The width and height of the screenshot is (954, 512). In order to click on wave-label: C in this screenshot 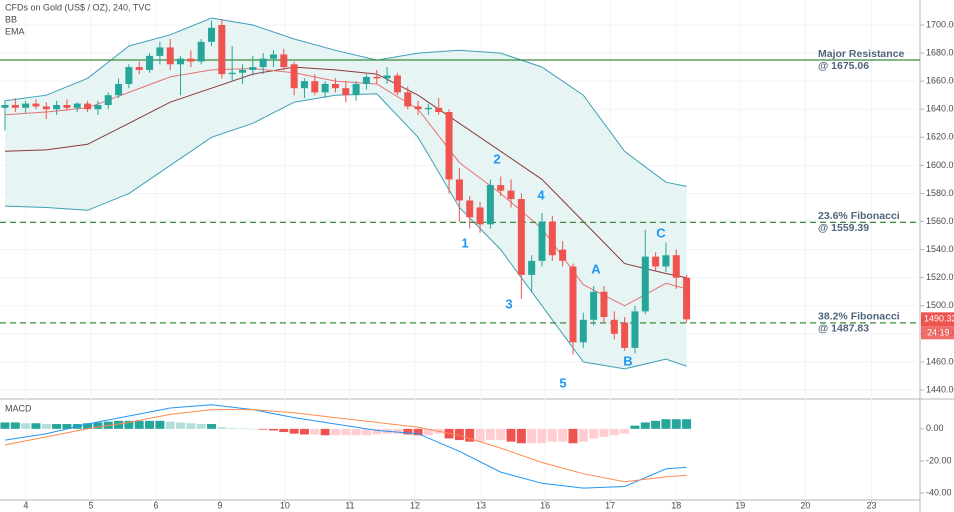, I will do `click(661, 232)`.